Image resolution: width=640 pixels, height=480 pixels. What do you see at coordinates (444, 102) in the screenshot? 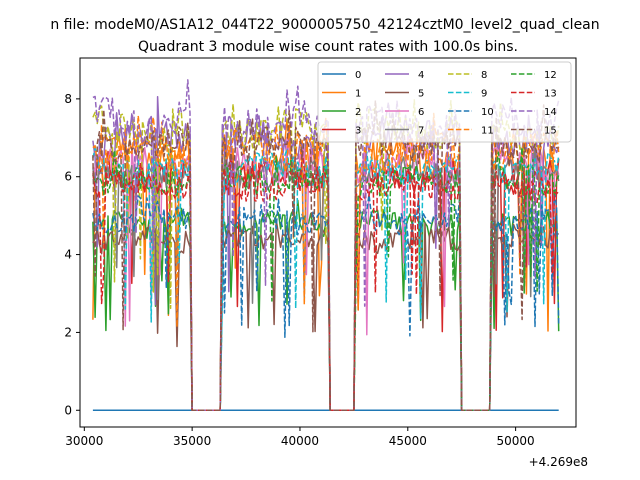
I see `legend-box` at bounding box center [444, 102].